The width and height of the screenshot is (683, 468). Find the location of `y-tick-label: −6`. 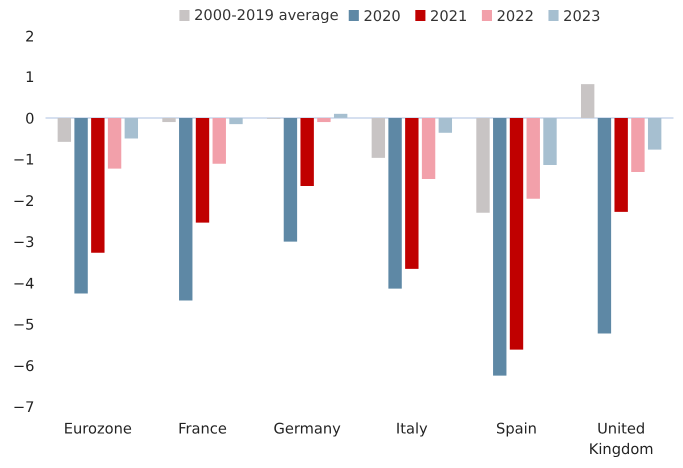

y-tick-label: −6 is located at coordinates (23, 366).